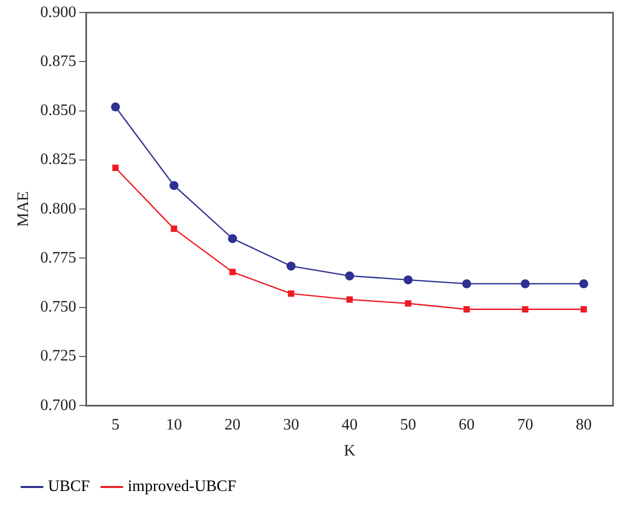 Image resolution: width=629 pixels, height=511 pixels. Describe the element at coordinates (58, 257) in the screenshot. I see `y-tick-label: 0.775` at that location.